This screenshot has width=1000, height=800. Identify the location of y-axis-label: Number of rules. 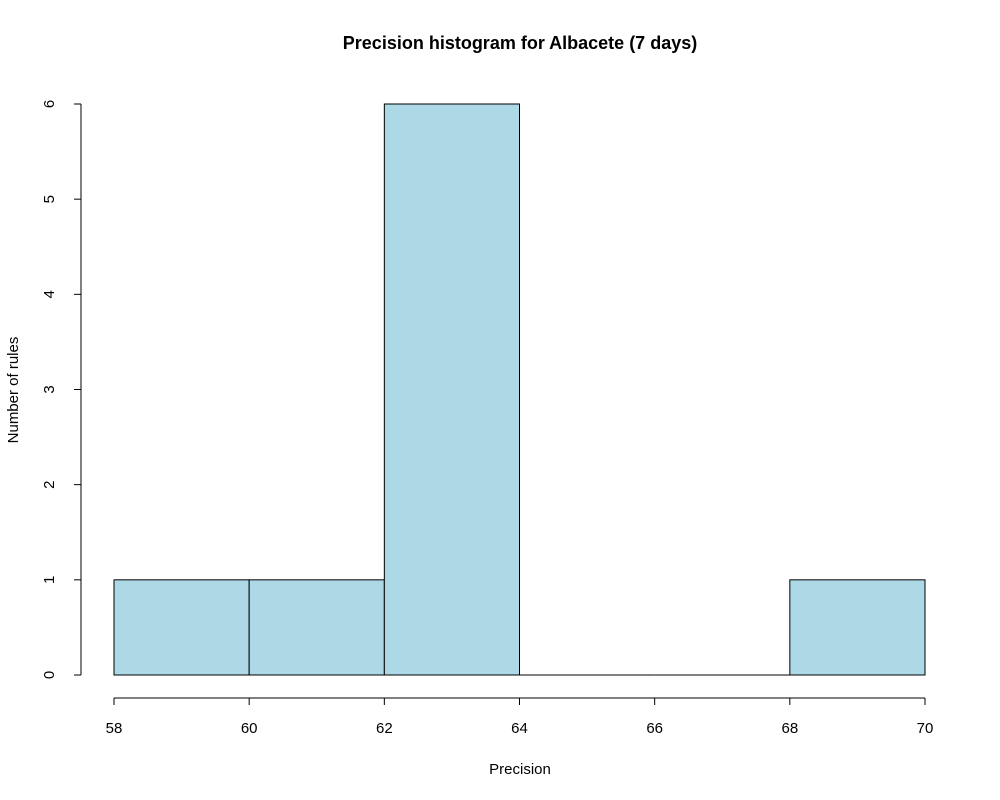
(13, 390).